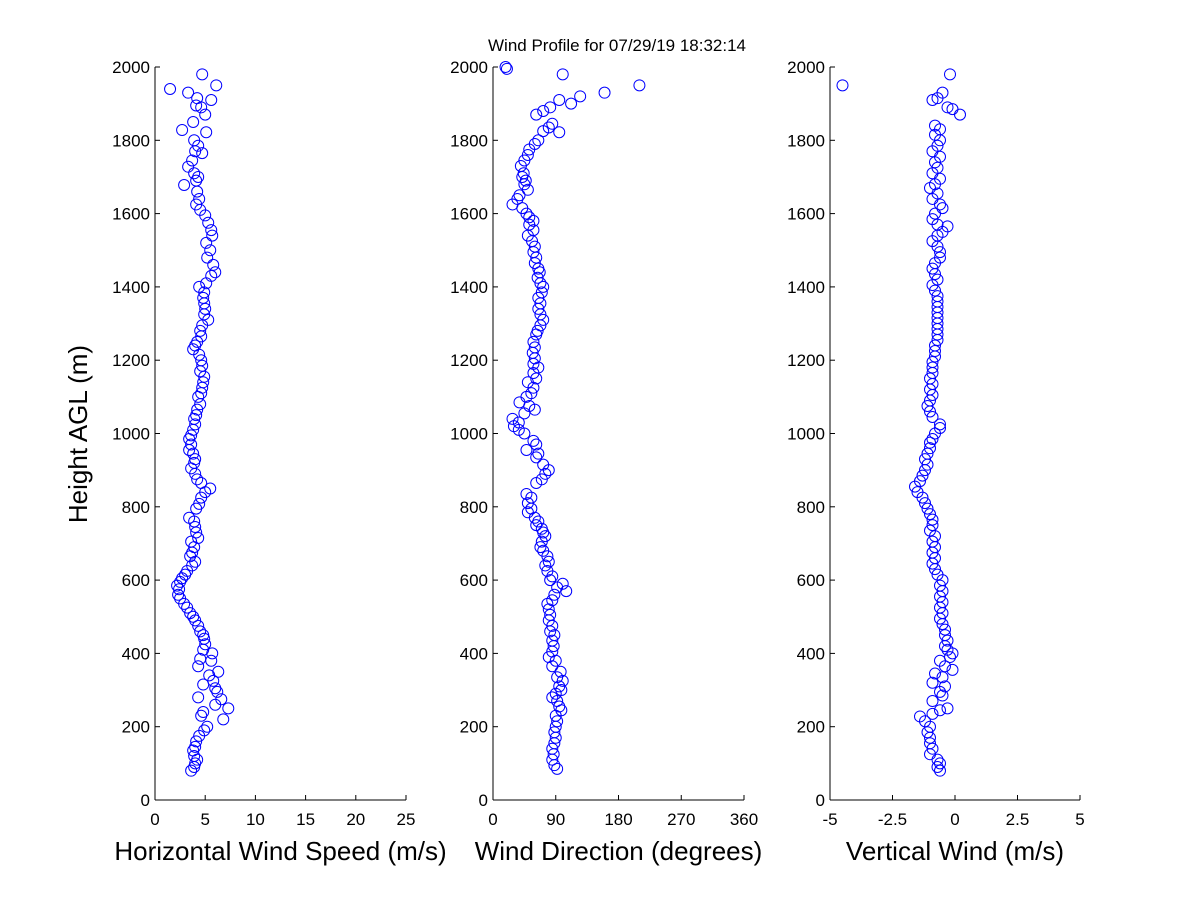 The image size is (1200, 900). What do you see at coordinates (829, 819) in the screenshot?
I see `x-tick-label: -5` at bounding box center [829, 819].